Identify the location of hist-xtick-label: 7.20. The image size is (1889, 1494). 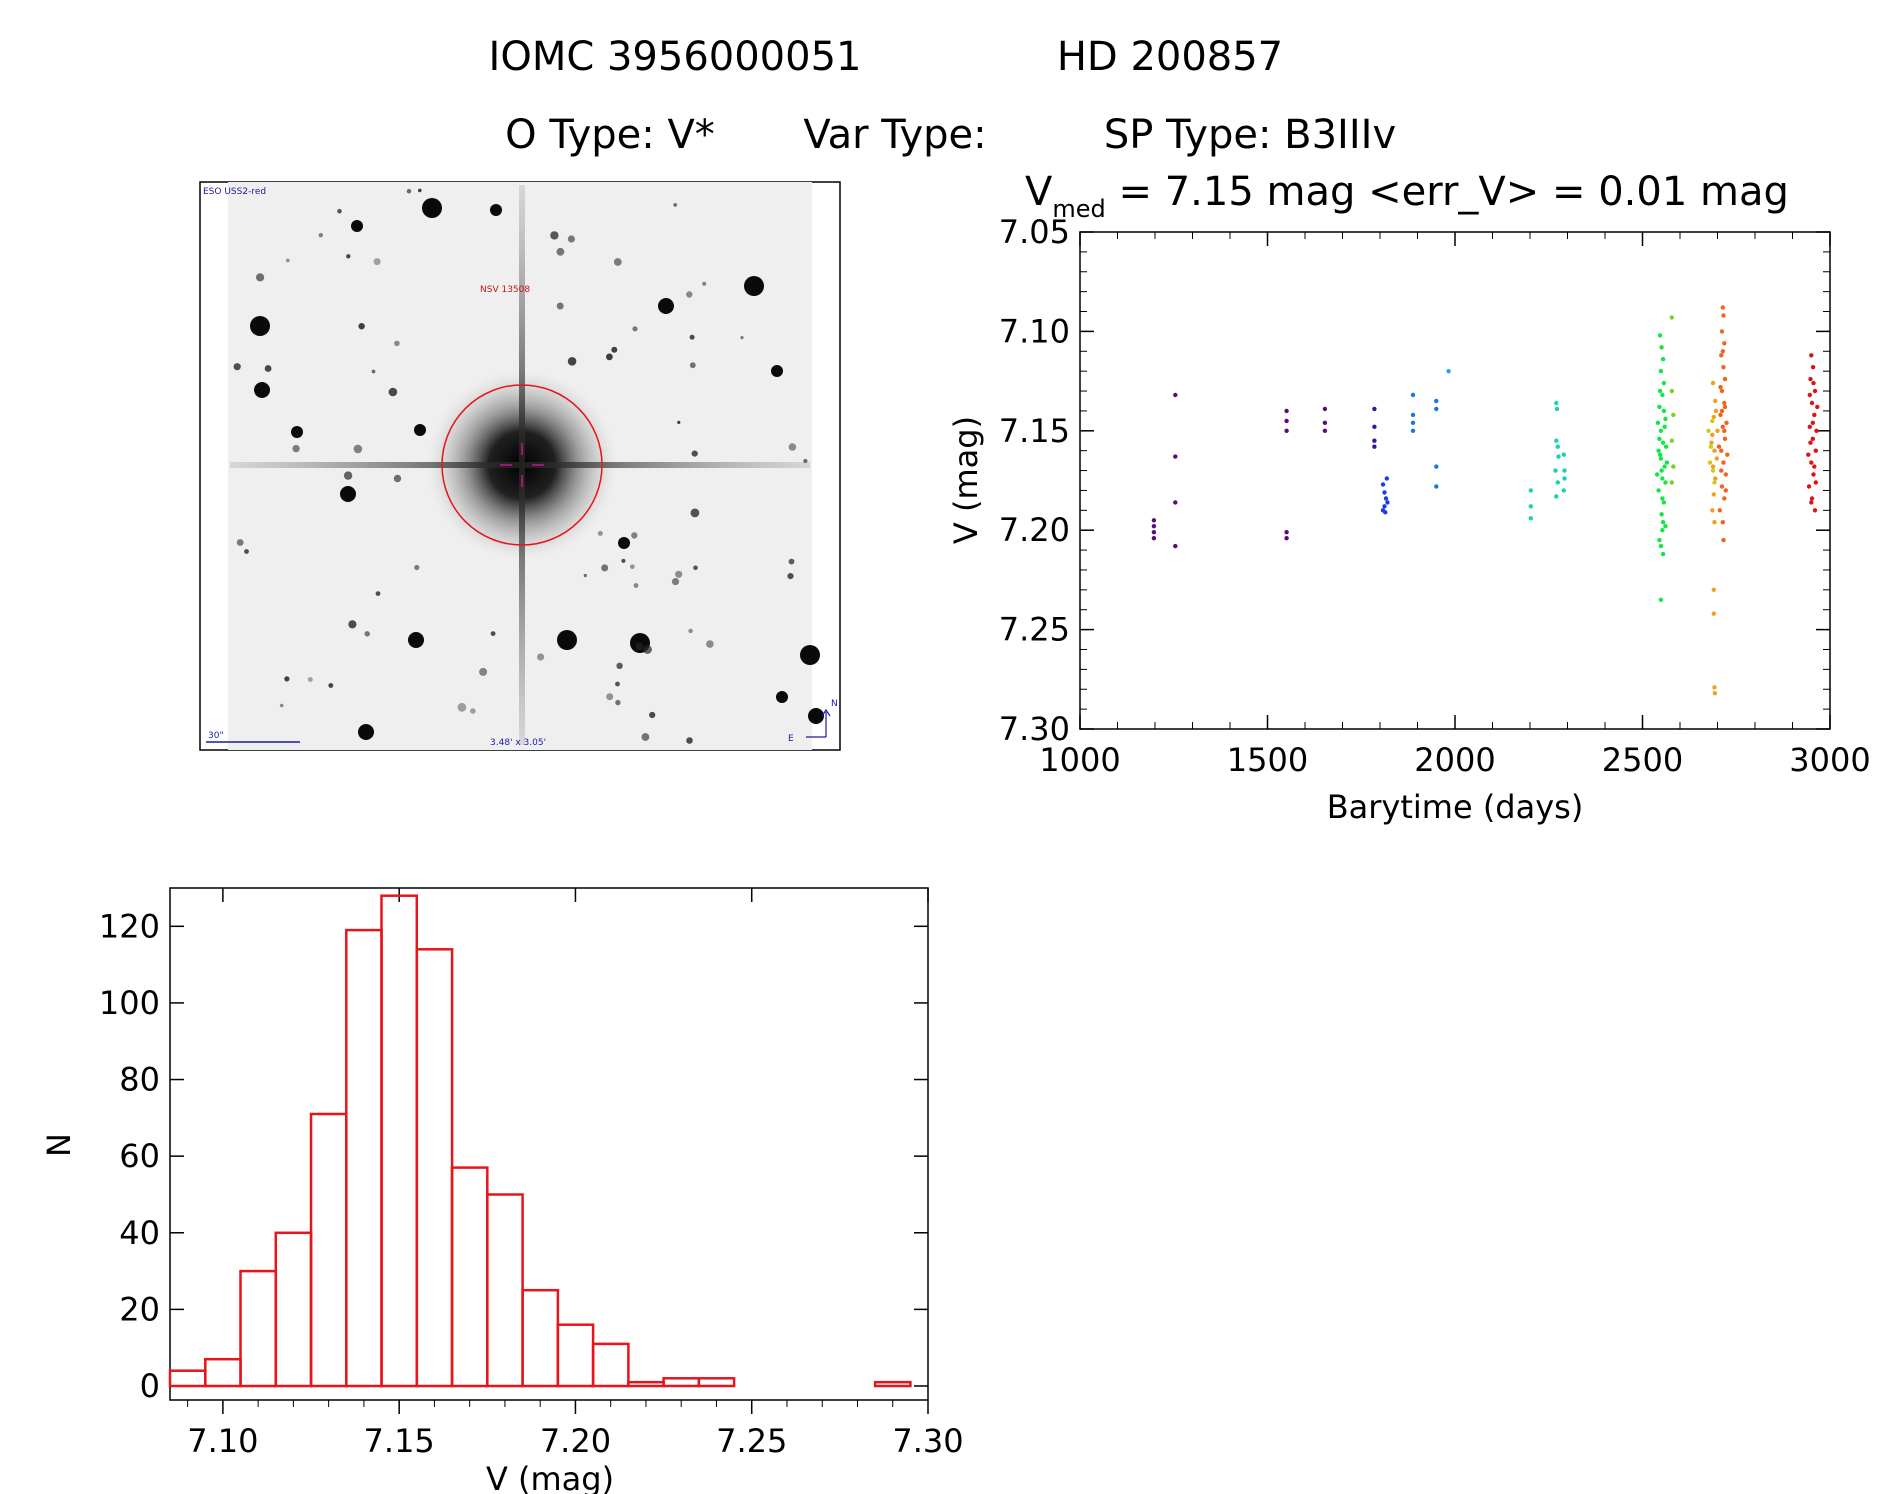
(575, 1441).